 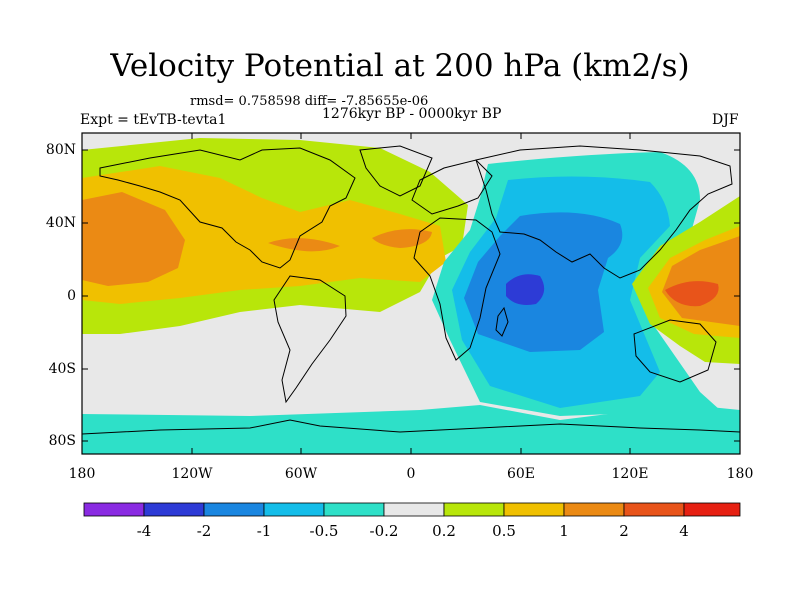 What do you see at coordinates (412, 114) in the screenshot?
I see `time-period-label: 1276kyr BP - 0000kyr BP` at bounding box center [412, 114].